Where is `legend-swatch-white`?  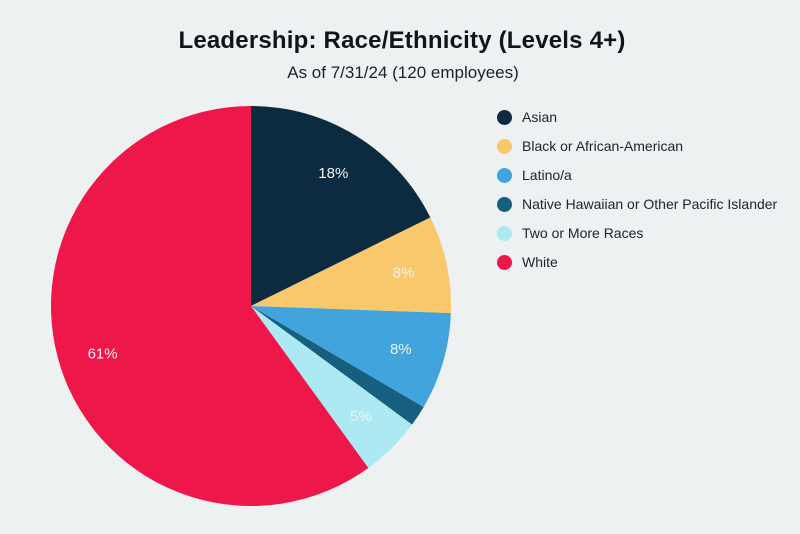 legend-swatch-white is located at coordinates (504, 262).